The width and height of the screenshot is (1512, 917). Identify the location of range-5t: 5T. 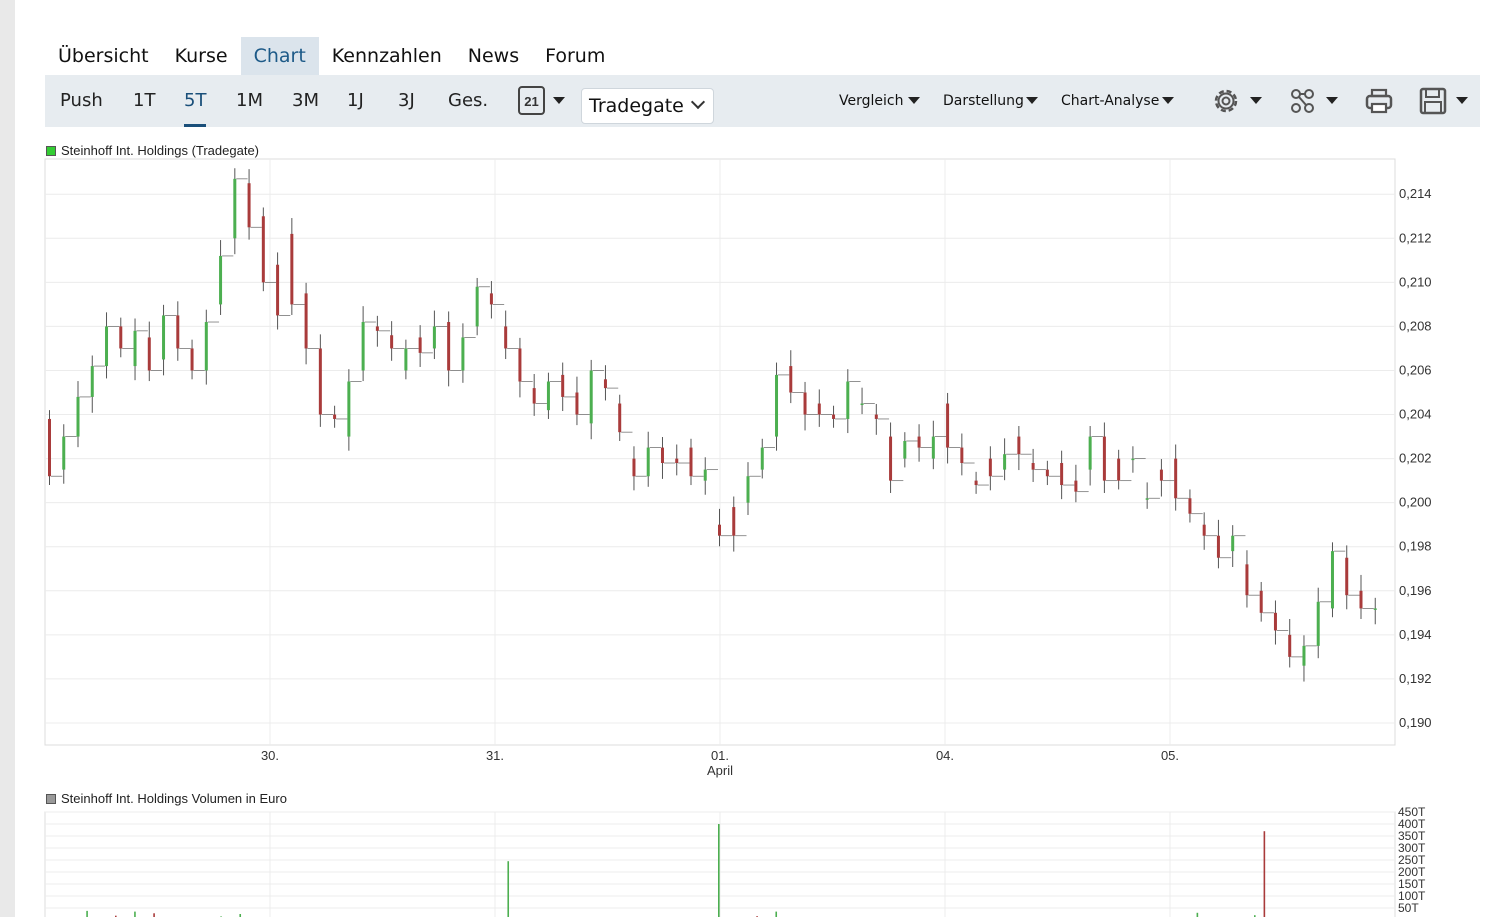
(195, 101).